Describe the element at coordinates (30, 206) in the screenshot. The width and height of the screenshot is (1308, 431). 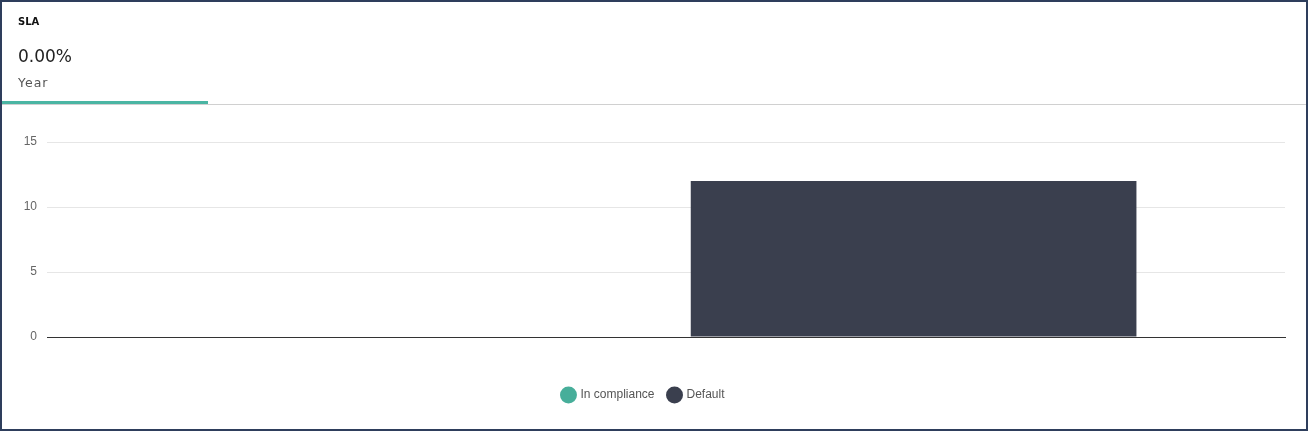
I see `y-tick-label: 10` at that location.